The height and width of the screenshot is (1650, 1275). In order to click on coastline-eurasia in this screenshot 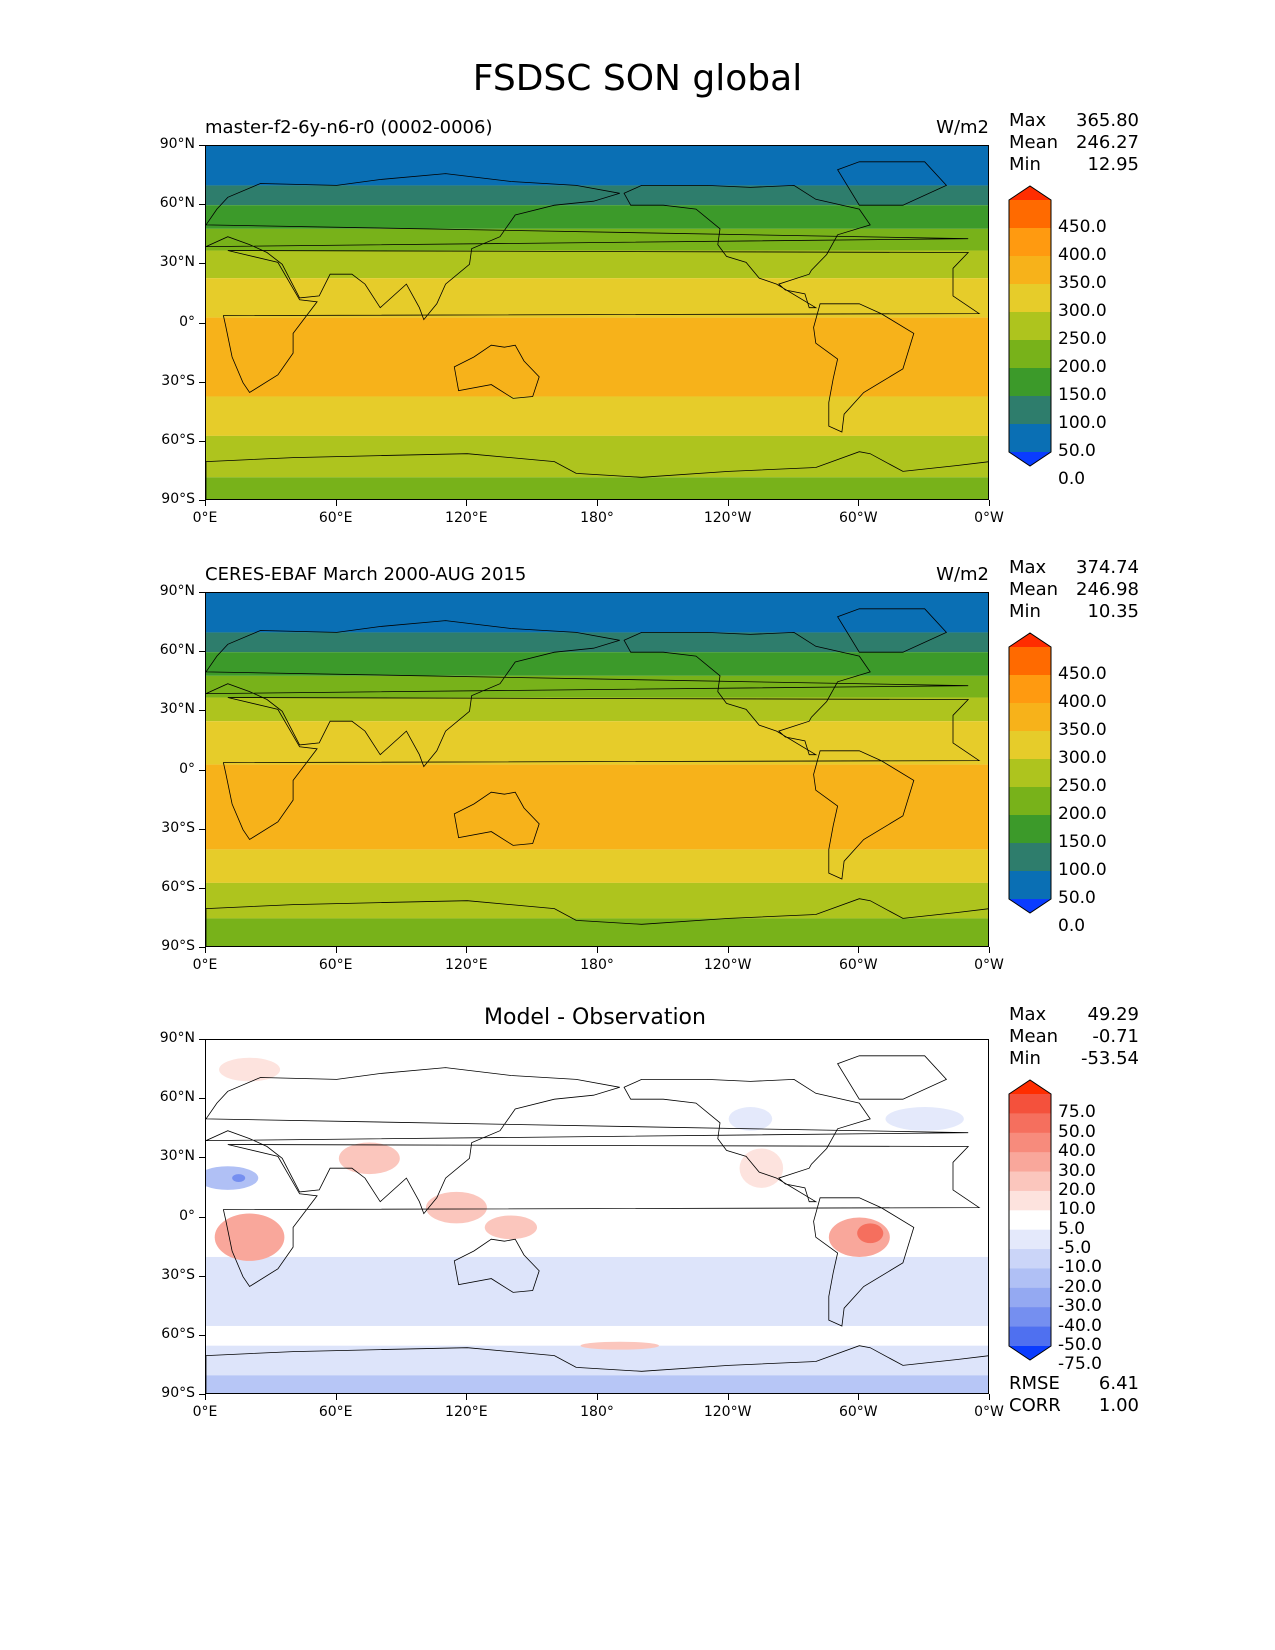, I will do `click(587, 1141)`.